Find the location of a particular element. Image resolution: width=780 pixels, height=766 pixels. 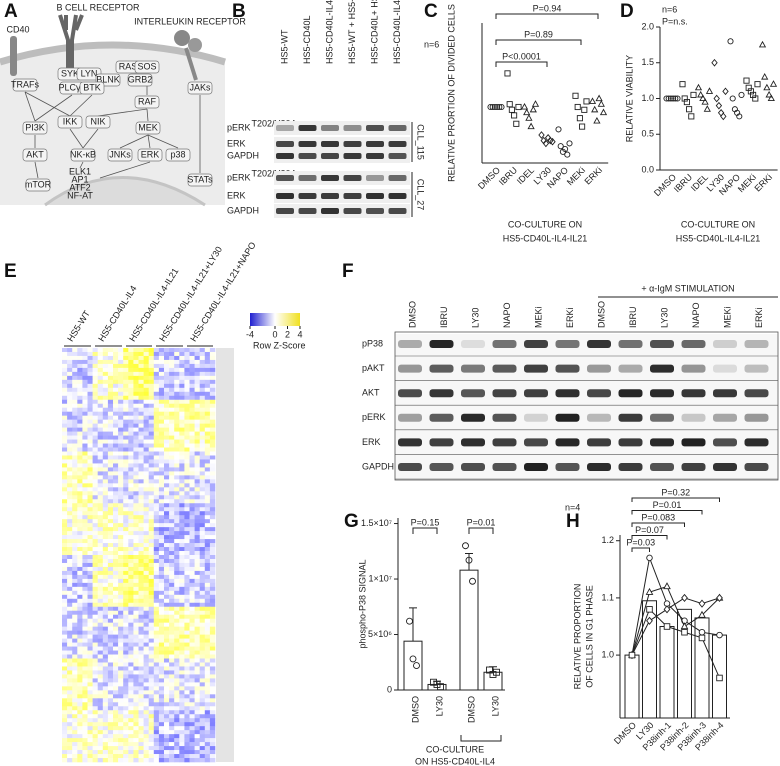

point is located at coordinates (518, 106).